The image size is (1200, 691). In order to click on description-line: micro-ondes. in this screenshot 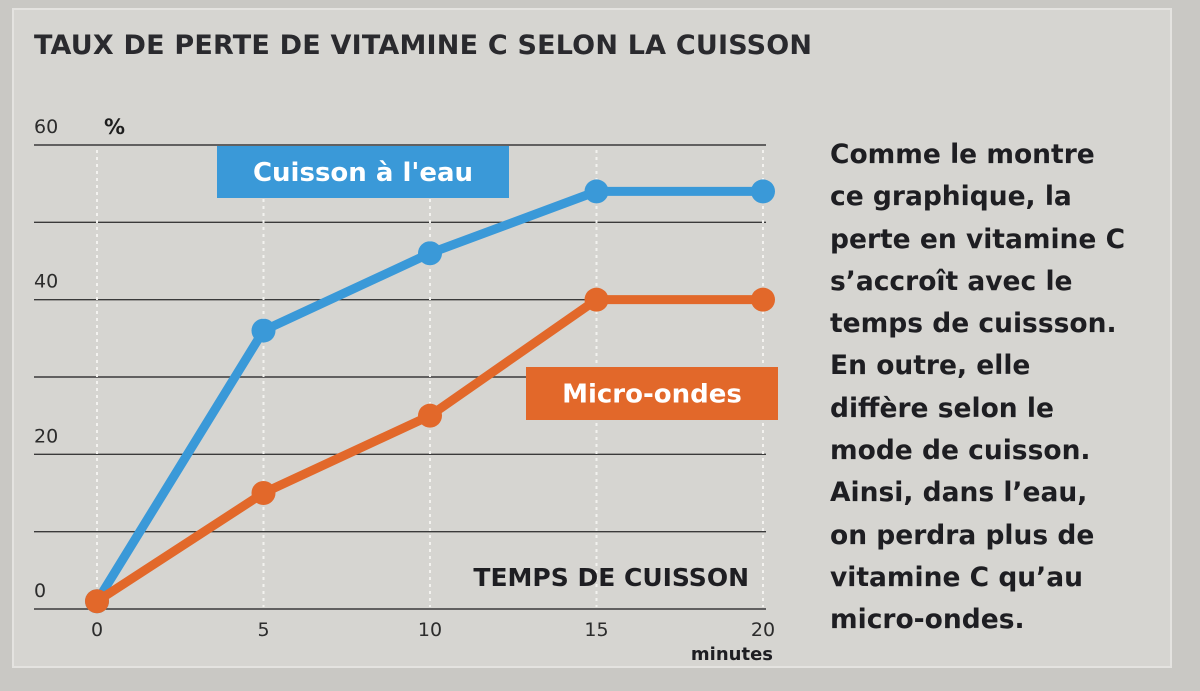, I will do `click(927, 620)`.